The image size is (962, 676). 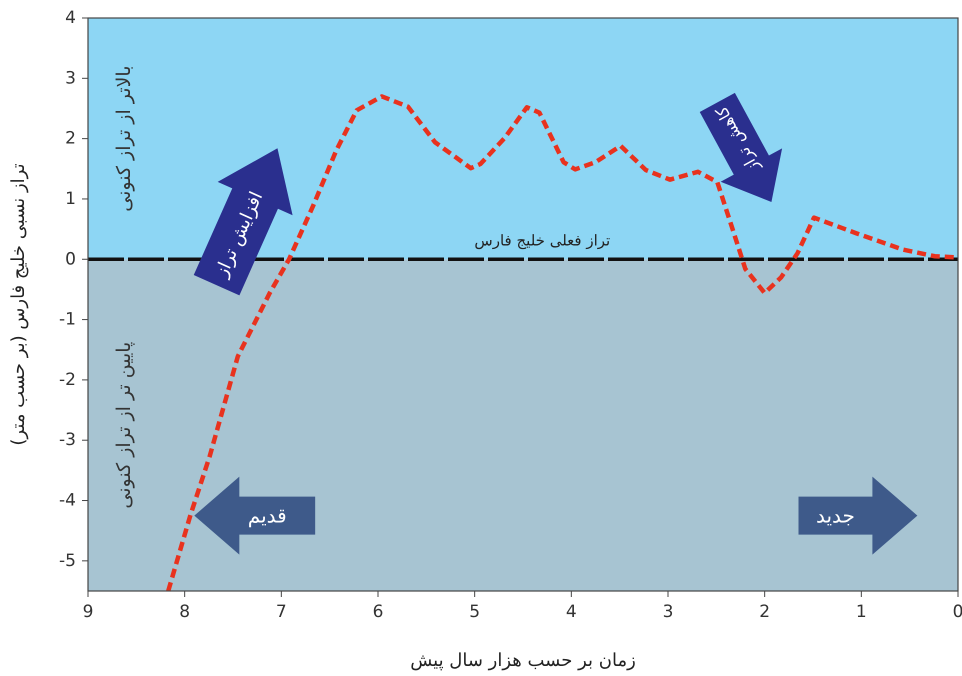 I want to click on x-tick-label: 3, so click(x=668, y=612).